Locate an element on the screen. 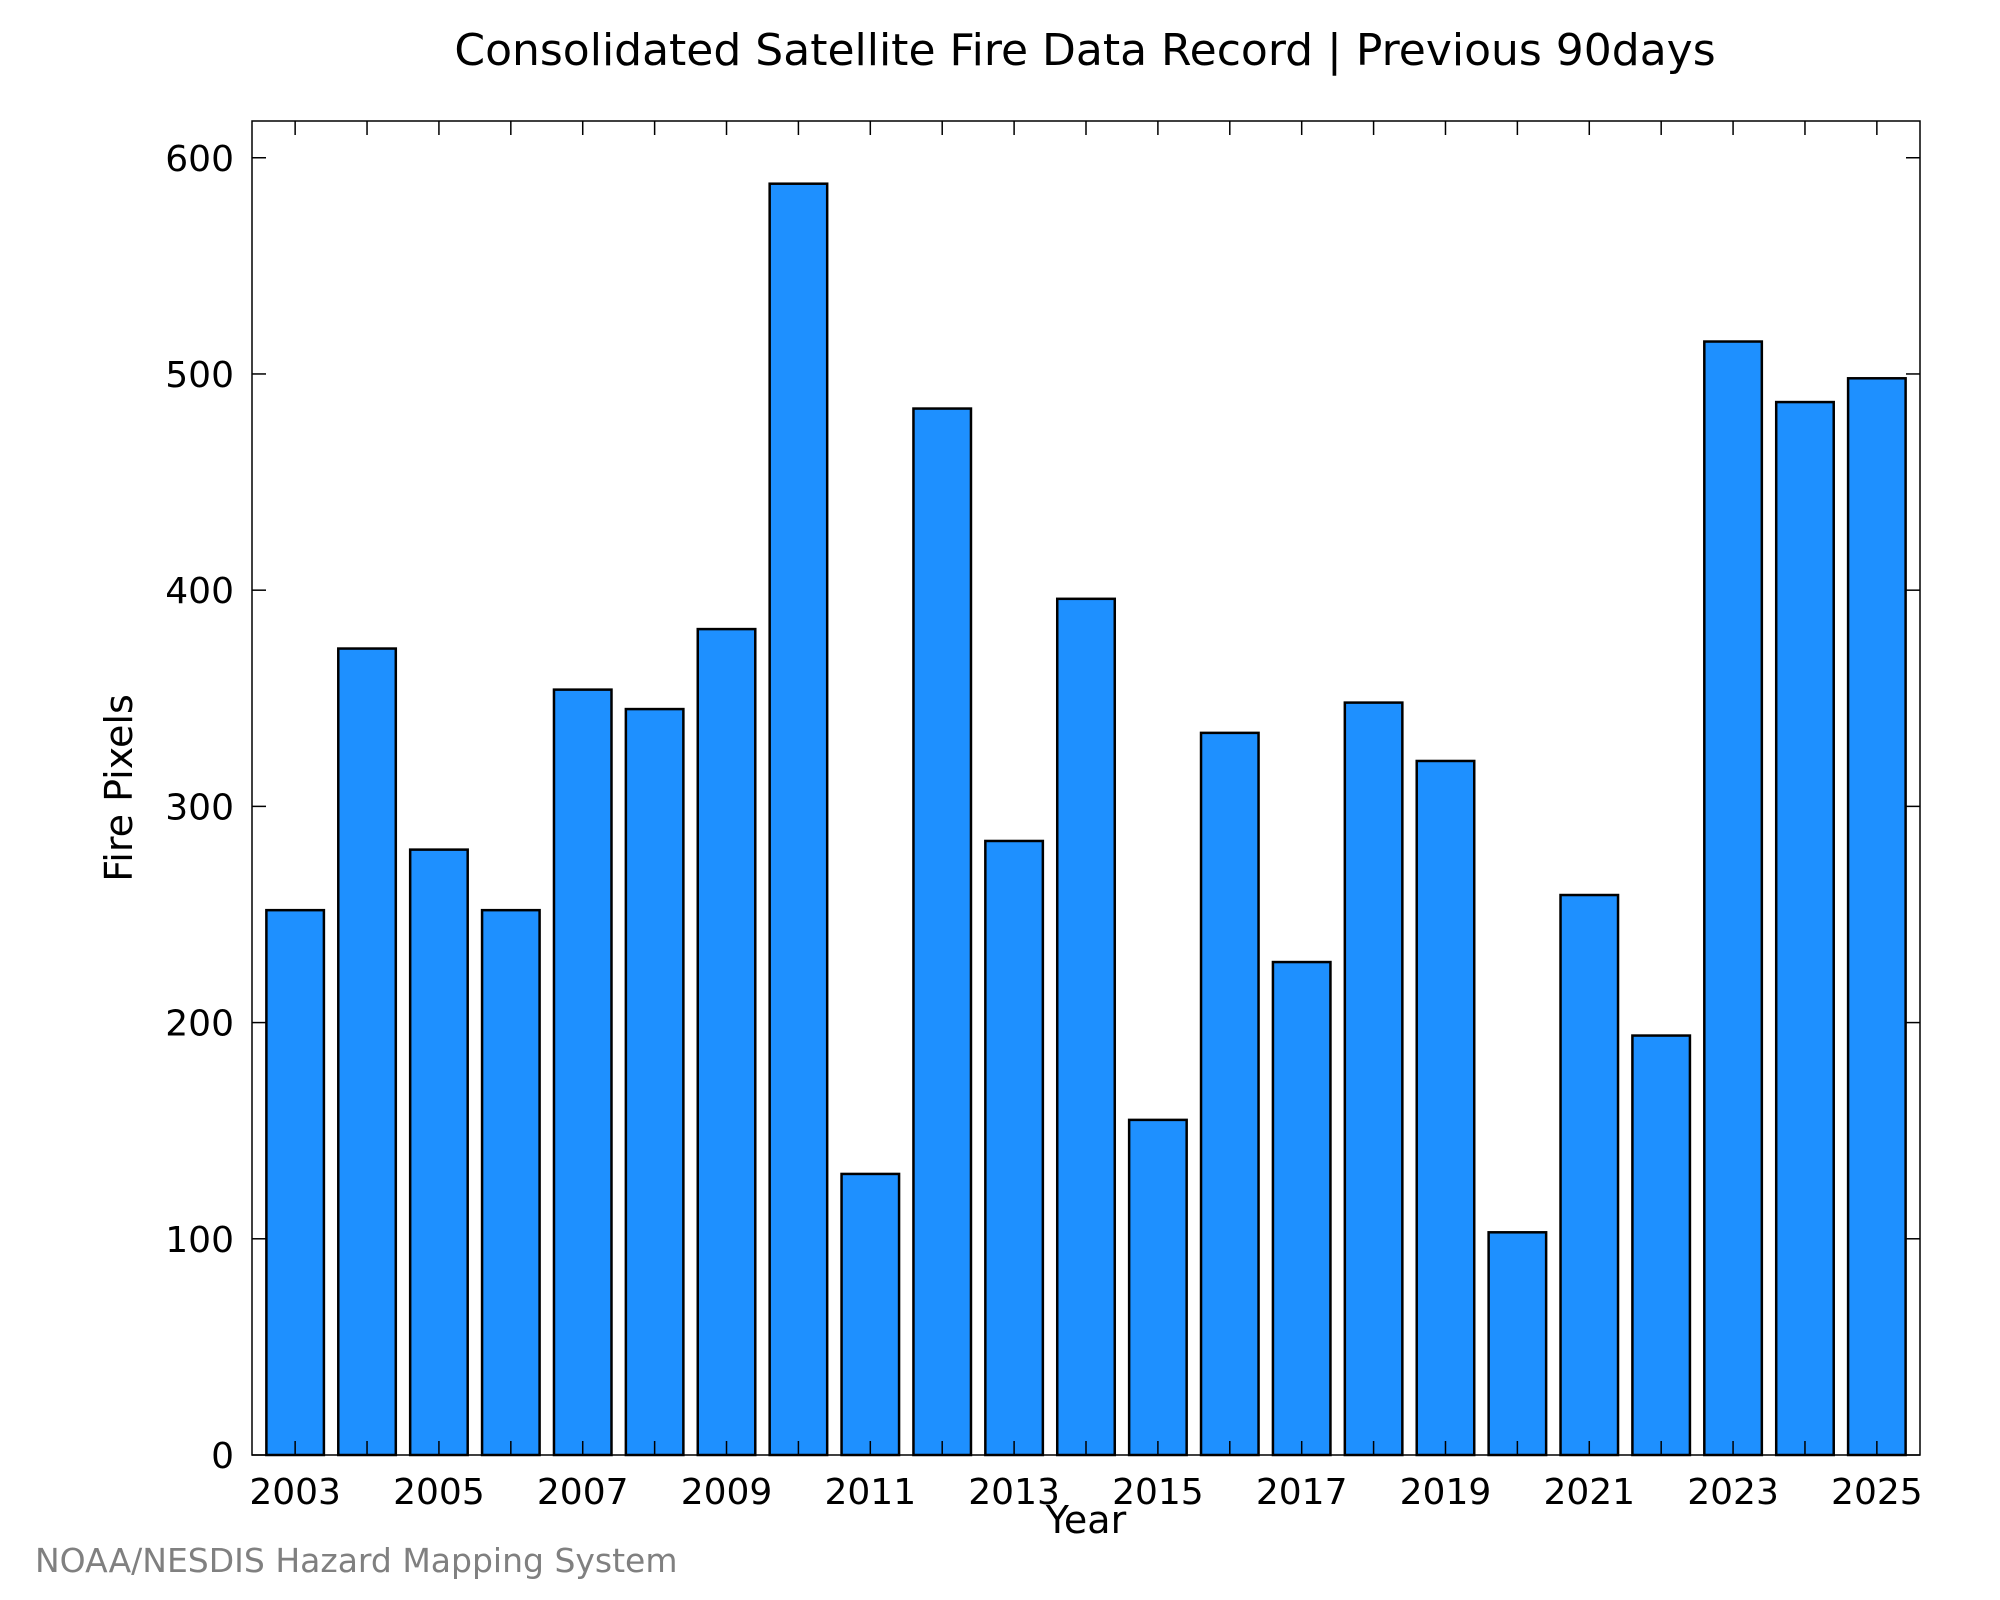 This screenshot has width=2000, height=1600. bar-2024 is located at coordinates (1804, 928).